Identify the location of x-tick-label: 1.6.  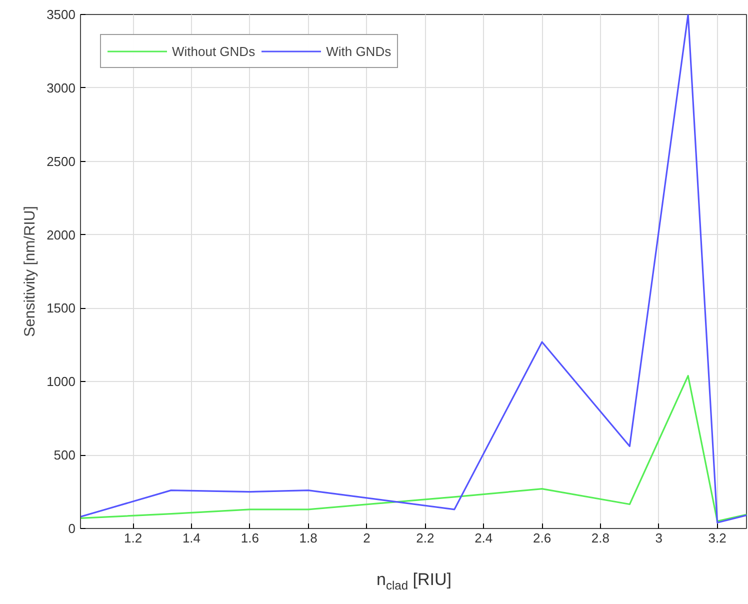
(249, 538).